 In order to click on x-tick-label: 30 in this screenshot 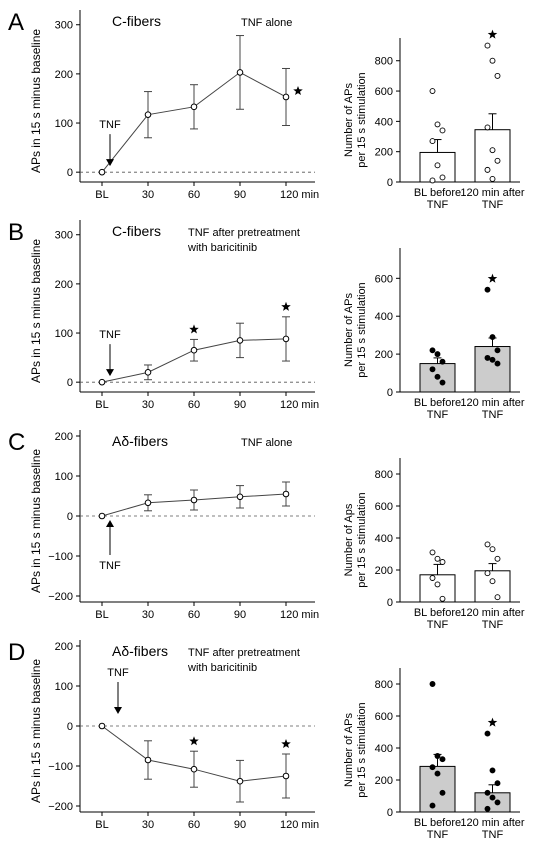, I will do `click(148, 825)`.